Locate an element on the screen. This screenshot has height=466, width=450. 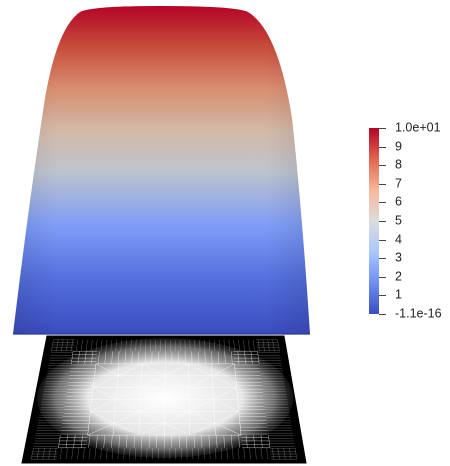
colorbar-tick-label: 9 is located at coordinates (398, 146).